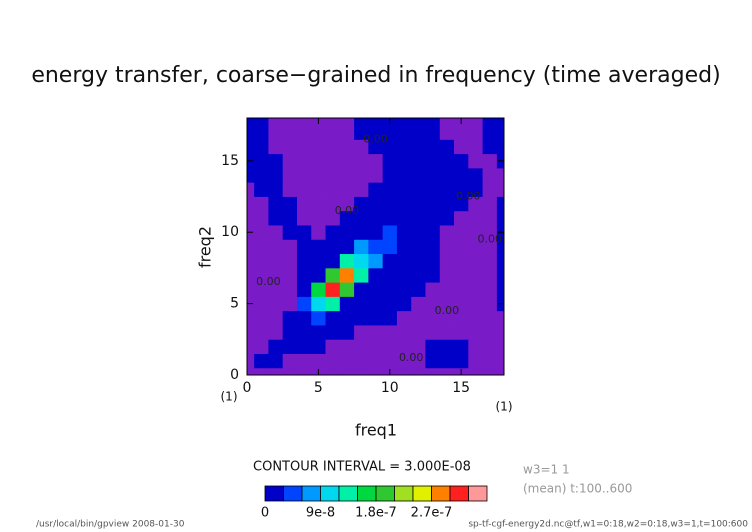  I want to click on colorbar-tick-label: 0, so click(265, 513).